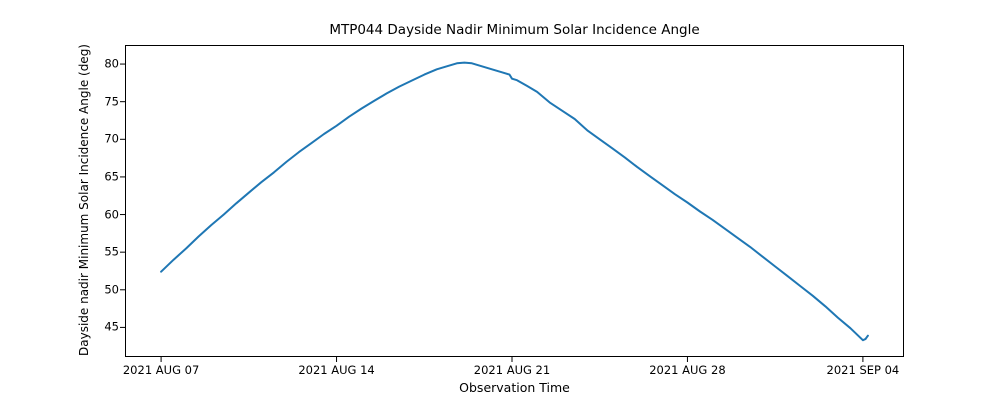  Describe the element at coordinates (111, 251) in the screenshot. I see `y-tick-label: 55` at that location.